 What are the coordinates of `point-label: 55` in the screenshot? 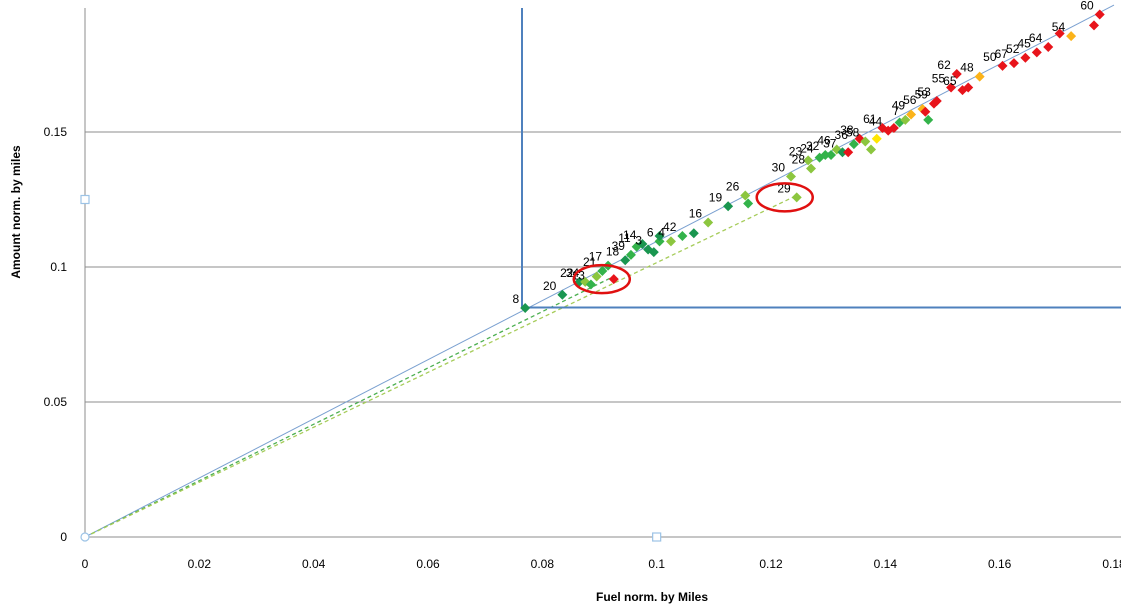 It's located at (939, 78).